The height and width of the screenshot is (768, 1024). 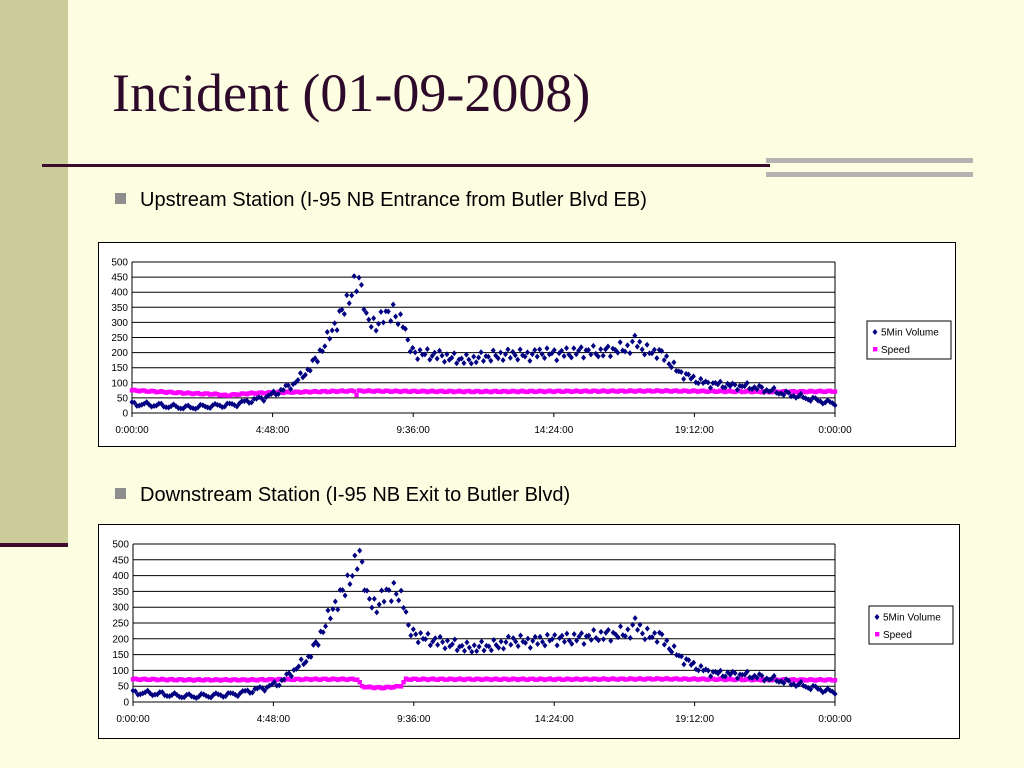 I want to click on y-tick-label: 0, so click(x=125, y=414).